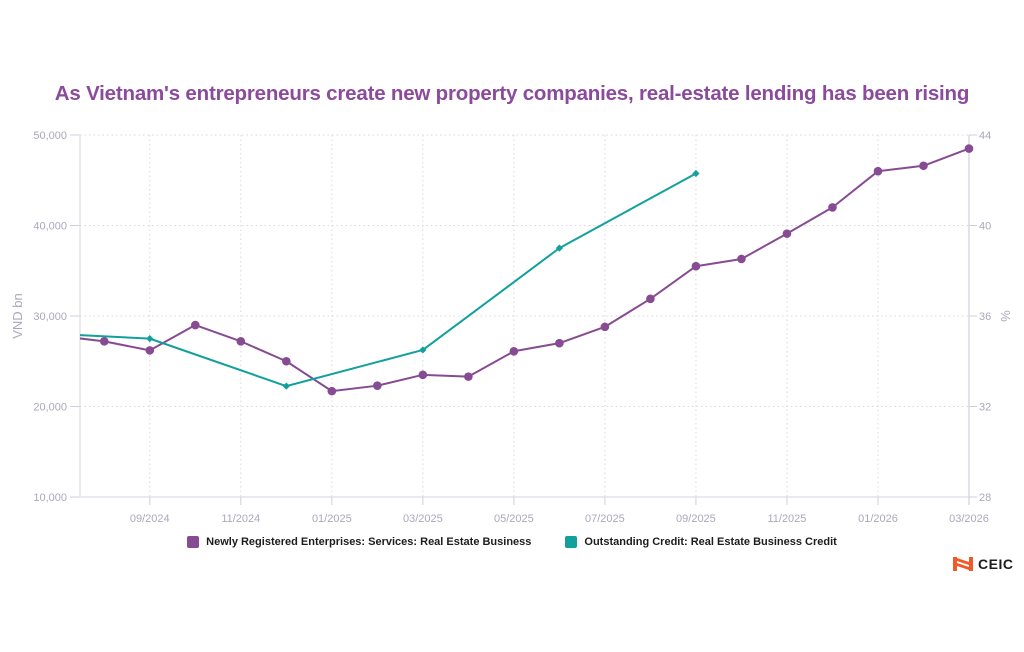  I want to click on y-tick-label-left: 40,000, so click(50, 227).